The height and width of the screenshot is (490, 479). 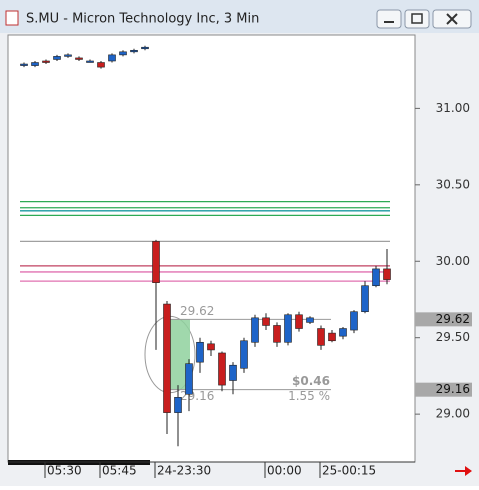 What do you see at coordinates (197, 311) in the screenshot?
I see `measure-top-label: 29.62` at bounding box center [197, 311].